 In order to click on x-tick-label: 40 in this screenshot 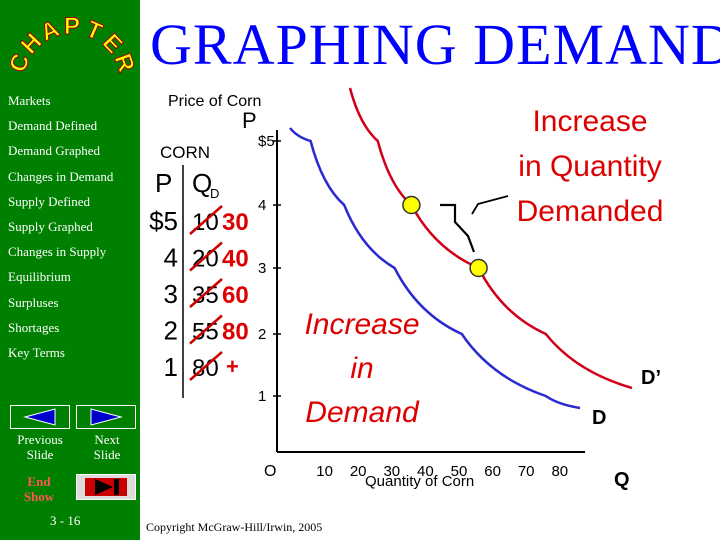, I will do `click(425, 471)`.